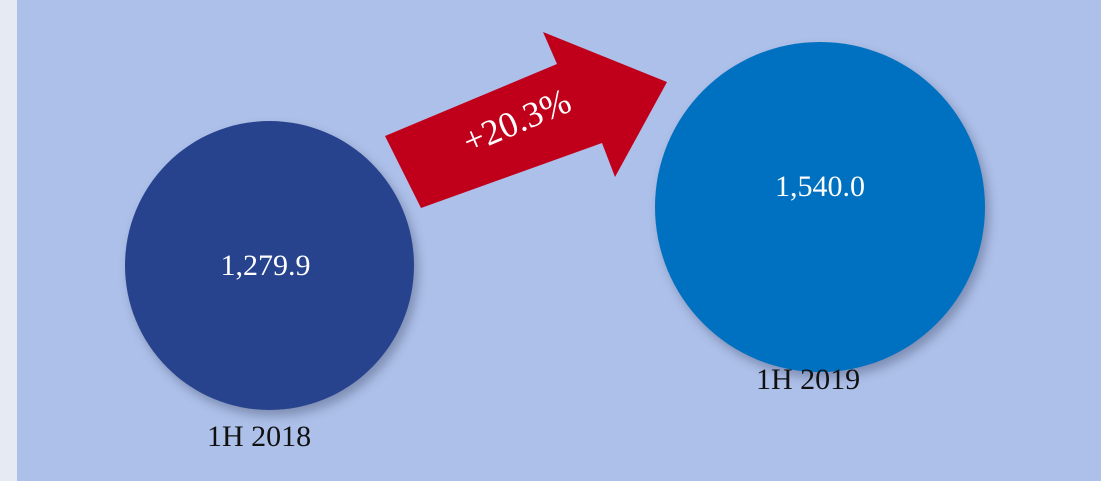 The width and height of the screenshot is (1101, 481). Describe the element at coordinates (266, 266) in the screenshot. I see `bubble-value-label-1h-2018: 1,279.9` at that location.